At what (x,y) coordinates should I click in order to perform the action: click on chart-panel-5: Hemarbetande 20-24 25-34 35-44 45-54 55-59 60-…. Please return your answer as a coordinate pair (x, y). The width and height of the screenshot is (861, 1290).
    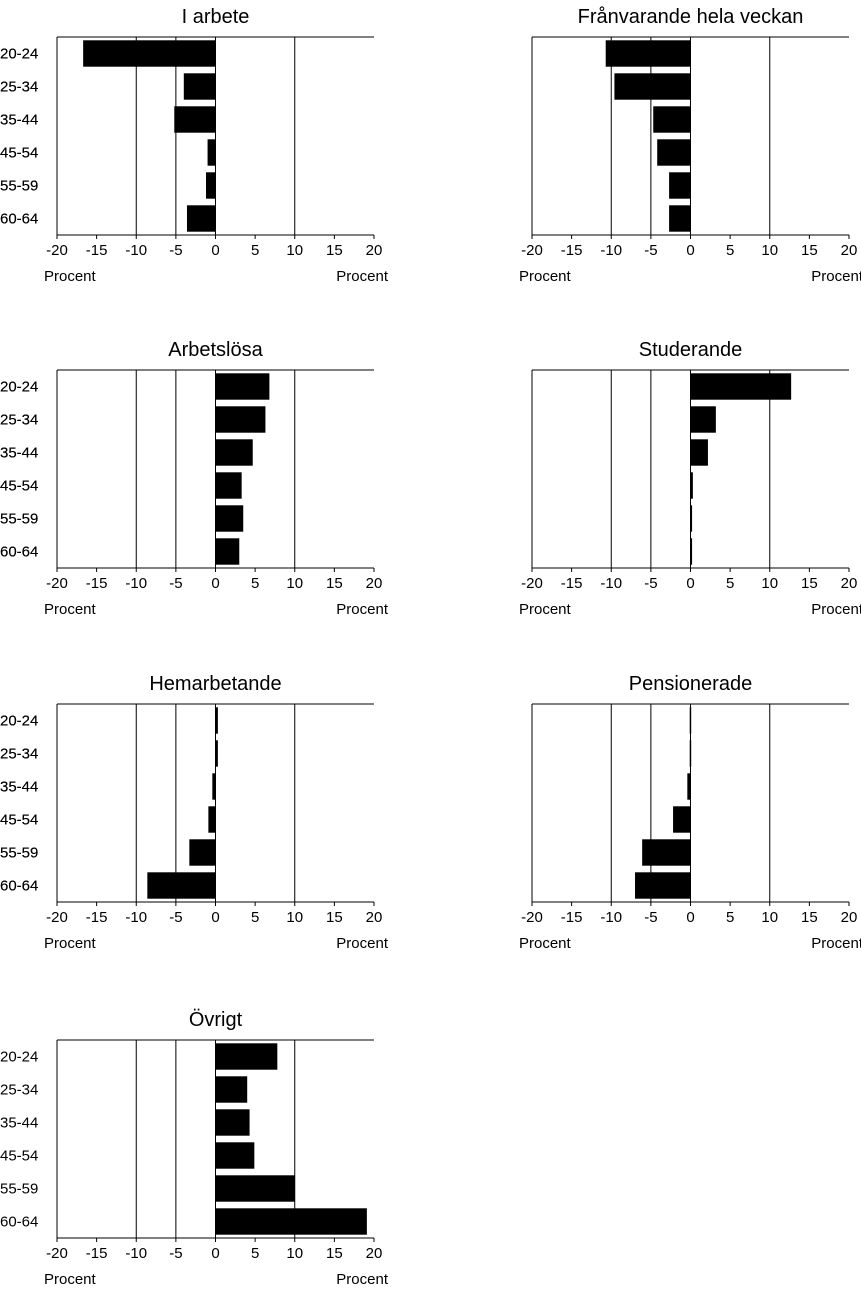
    Looking at the image, I should click on (194, 812).